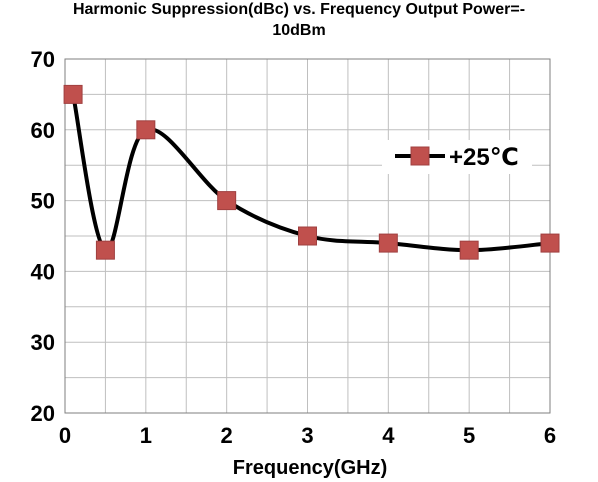  I want to click on legend-label: +25℃, so click(484, 157).